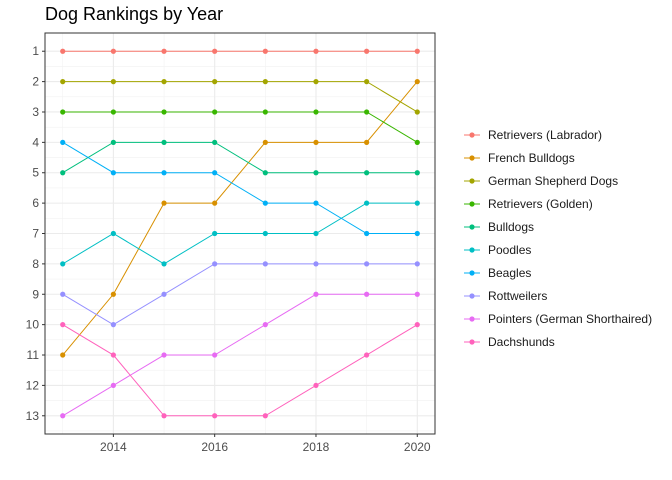 Image resolution: width=672 pixels, height=480 pixels. Describe the element at coordinates (316, 447) in the screenshot. I see `x-tick-label: 2018` at that location.